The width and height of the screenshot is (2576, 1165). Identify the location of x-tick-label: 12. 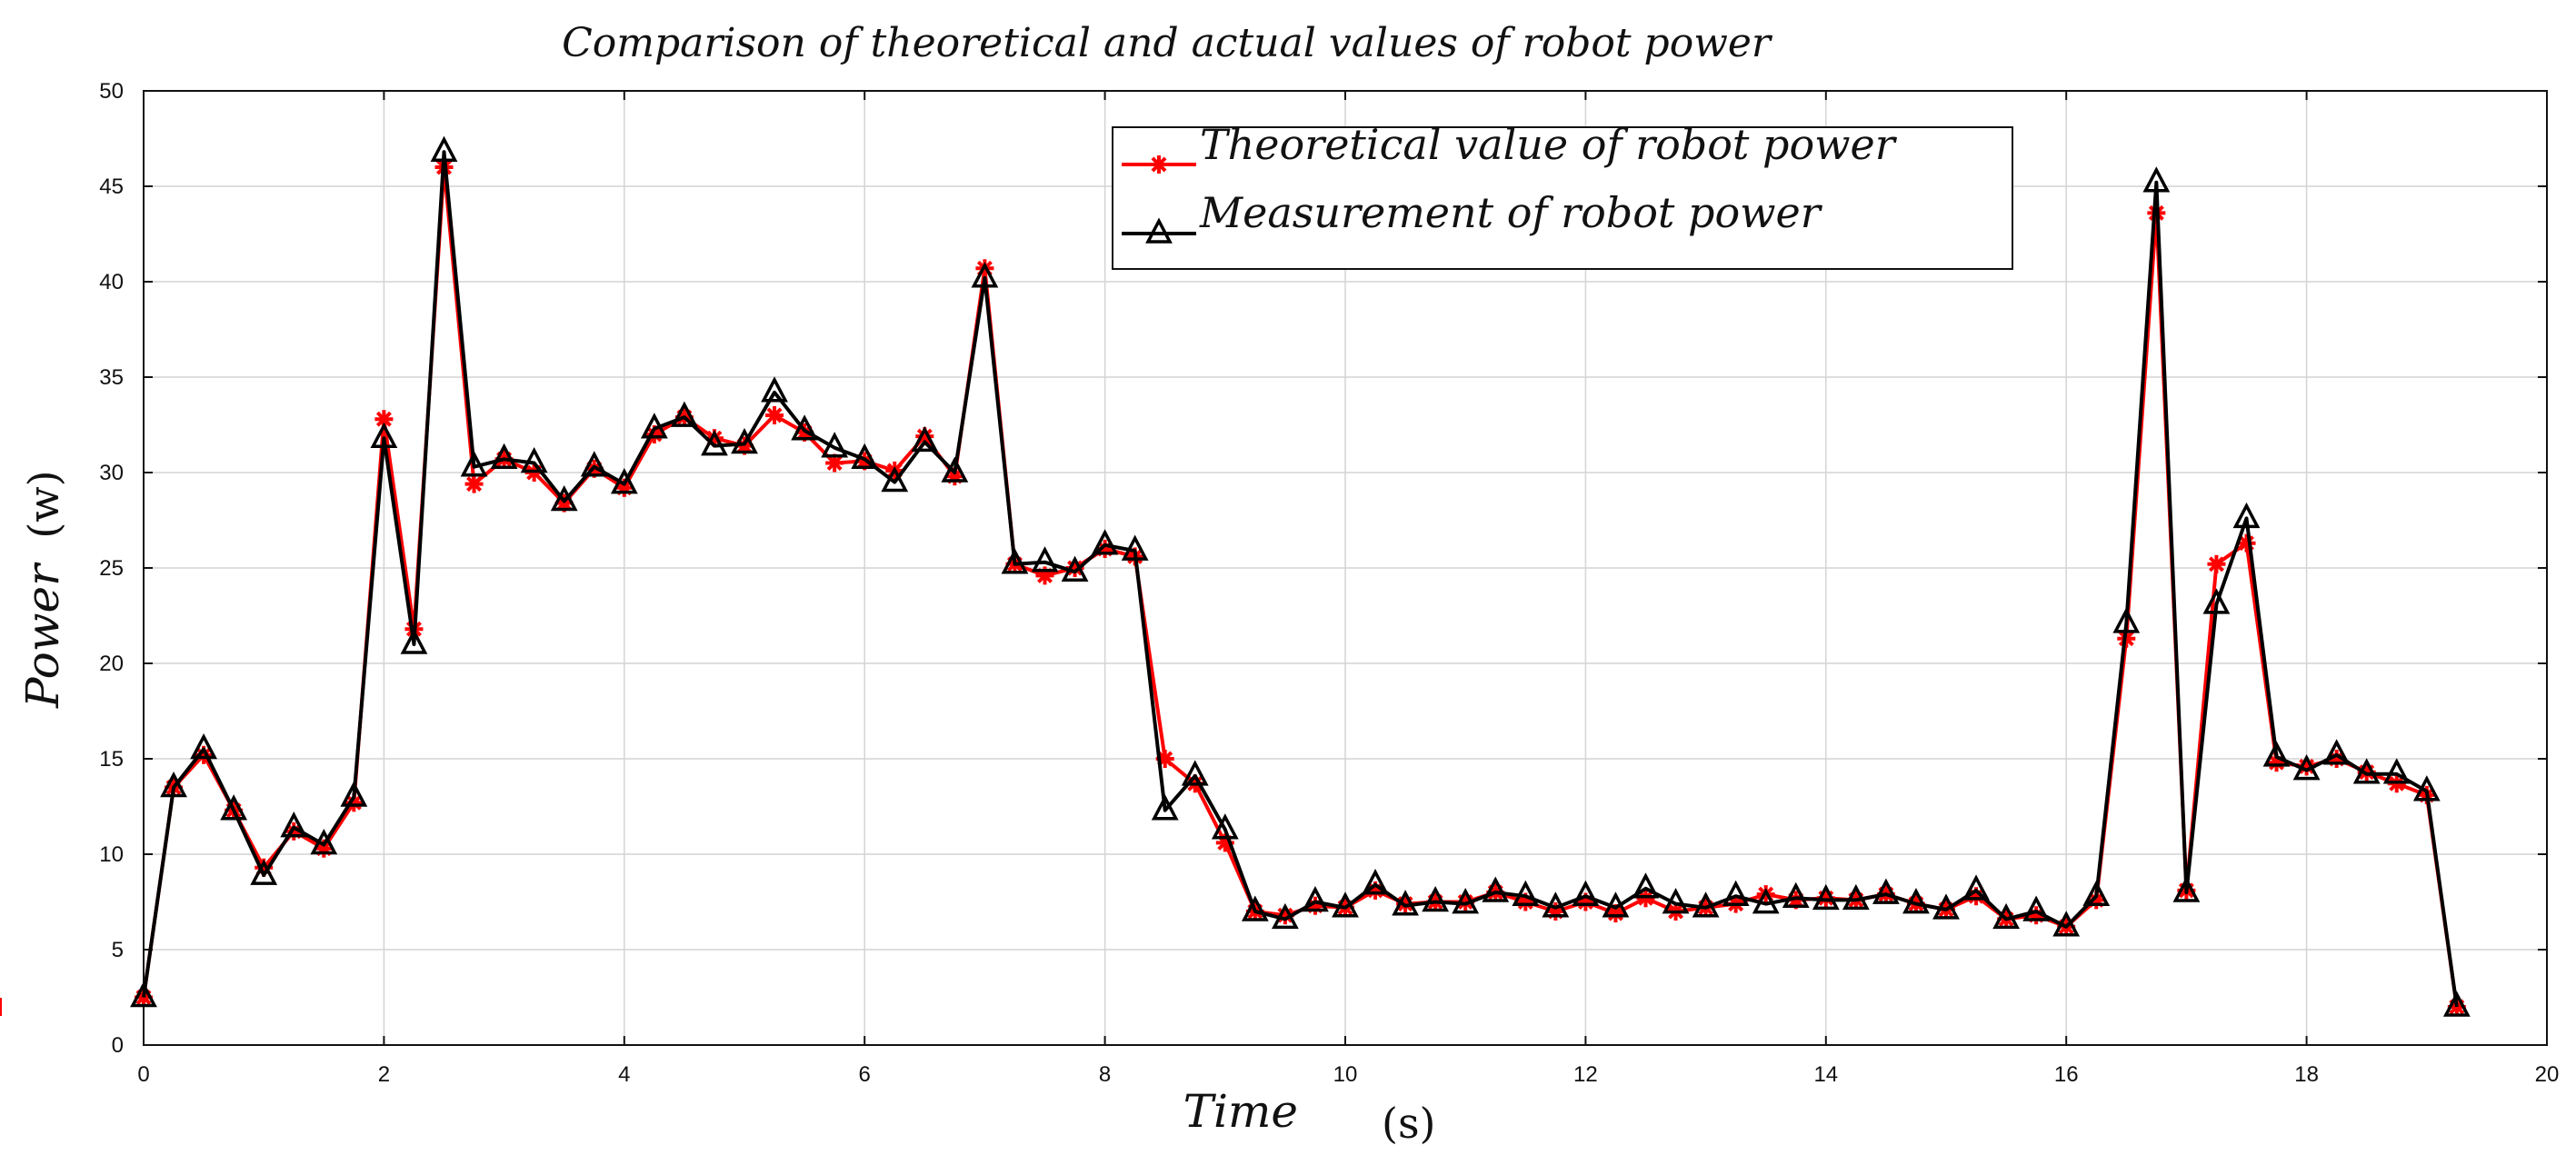
(1585, 1074).